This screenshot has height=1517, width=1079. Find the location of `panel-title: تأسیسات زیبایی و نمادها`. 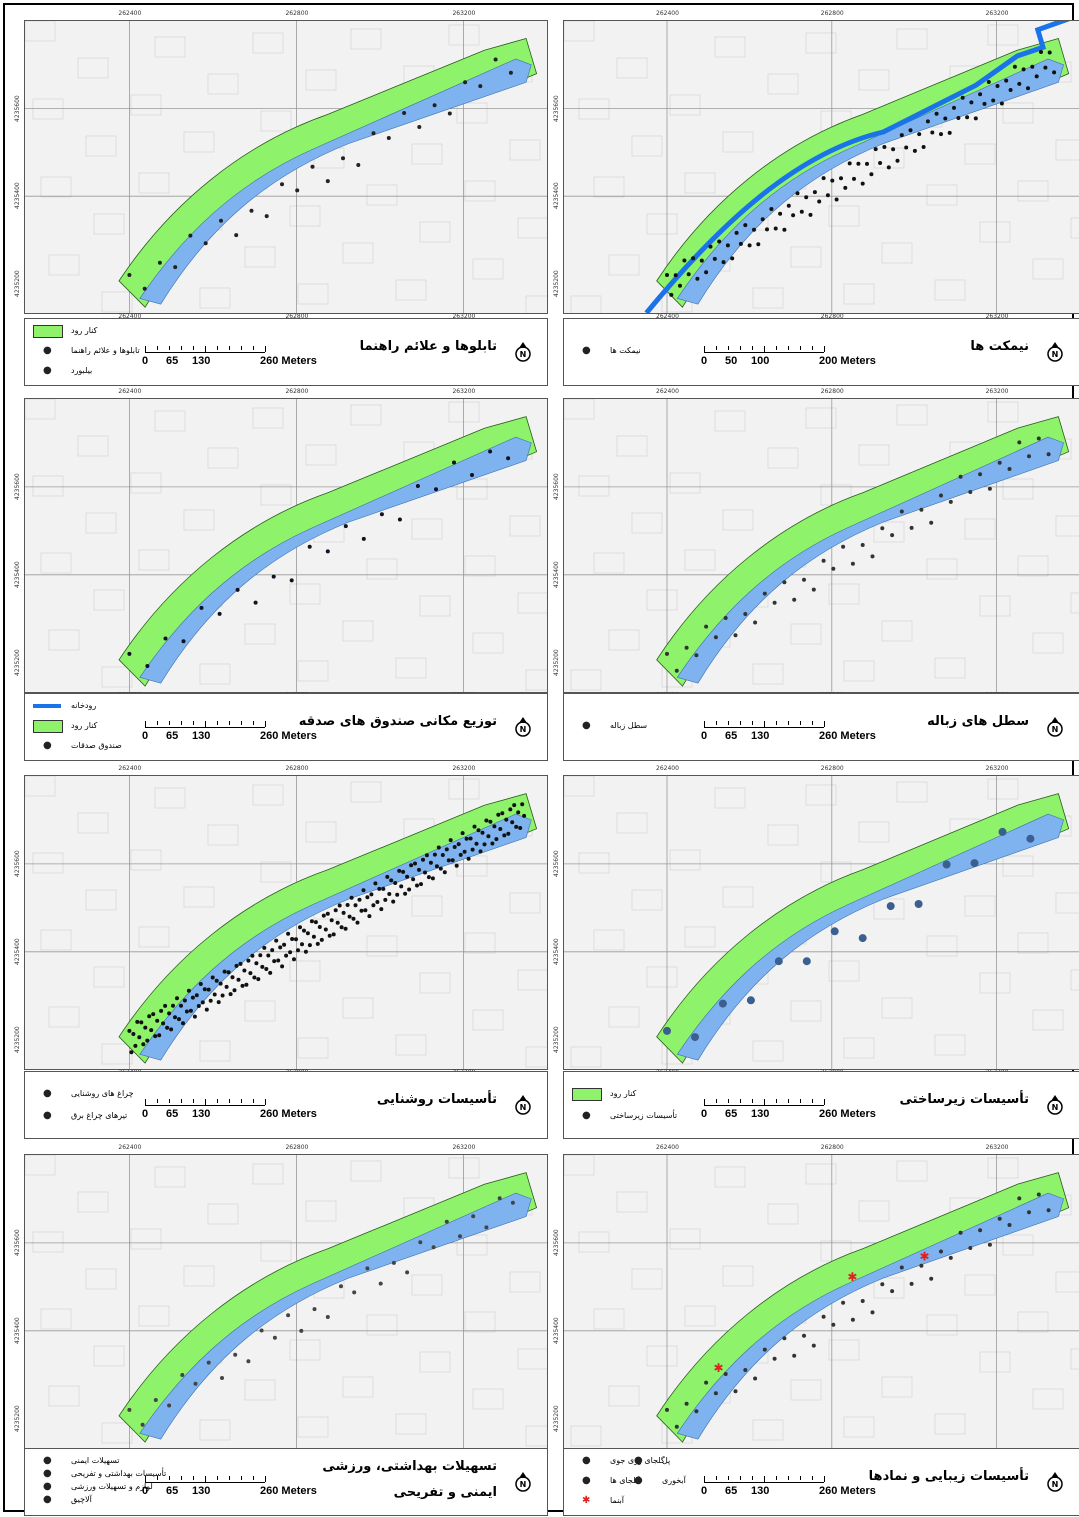

panel-title: تأسیسات زیبایی و نمادها is located at coordinates (948, 1476).